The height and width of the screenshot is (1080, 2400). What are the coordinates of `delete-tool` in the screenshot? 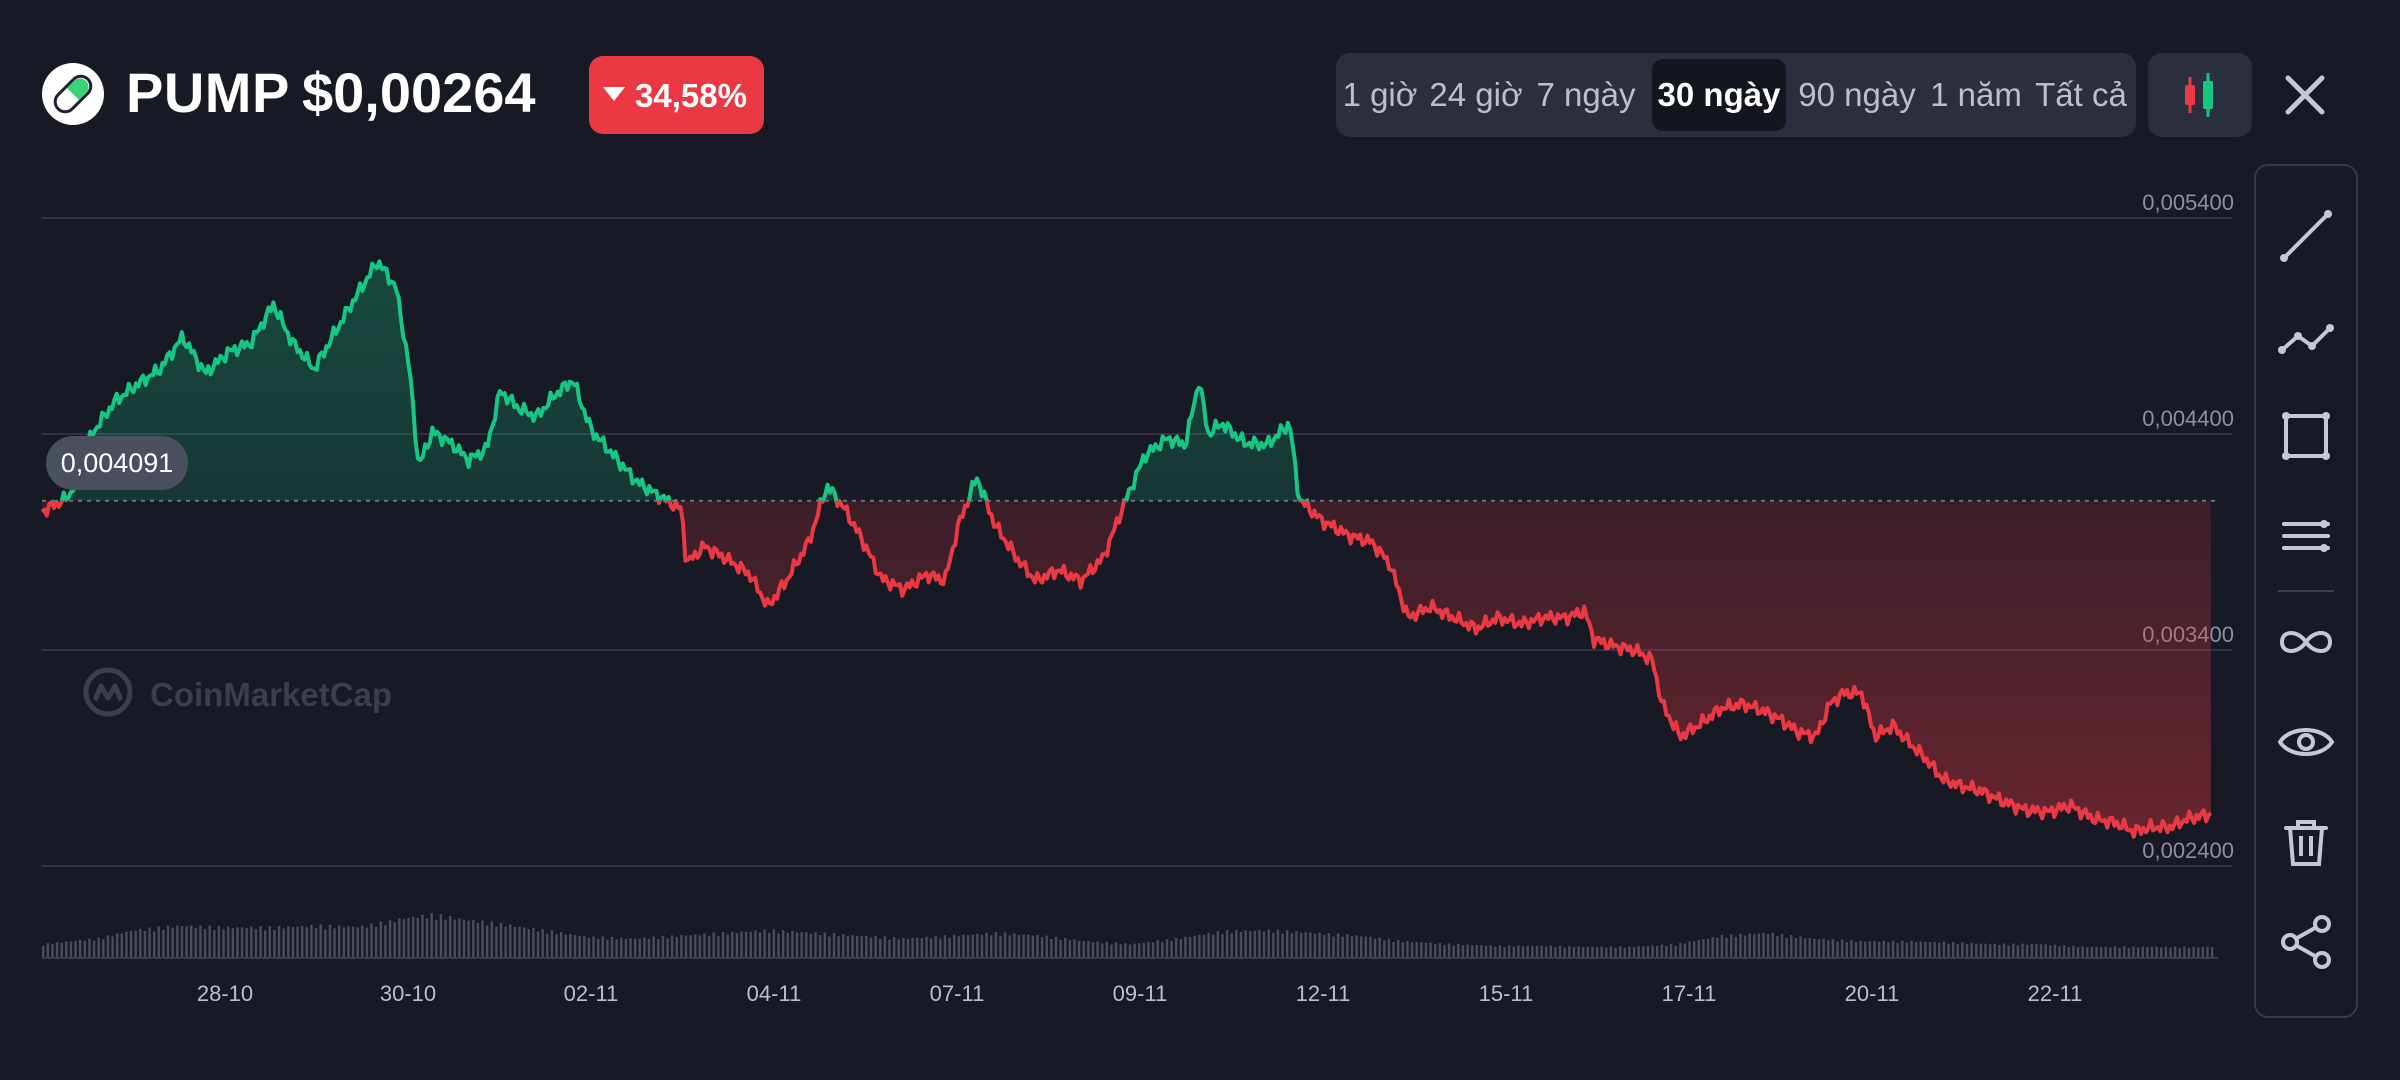 It's located at (2306, 842).